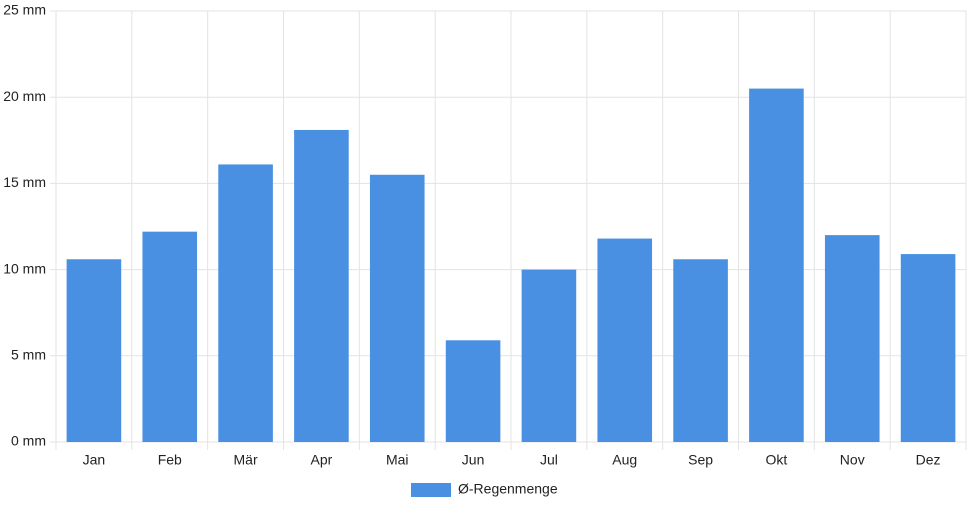 This screenshot has height=508, width=968. What do you see at coordinates (777, 460) in the screenshot?
I see `x-tick-label: Okt` at bounding box center [777, 460].